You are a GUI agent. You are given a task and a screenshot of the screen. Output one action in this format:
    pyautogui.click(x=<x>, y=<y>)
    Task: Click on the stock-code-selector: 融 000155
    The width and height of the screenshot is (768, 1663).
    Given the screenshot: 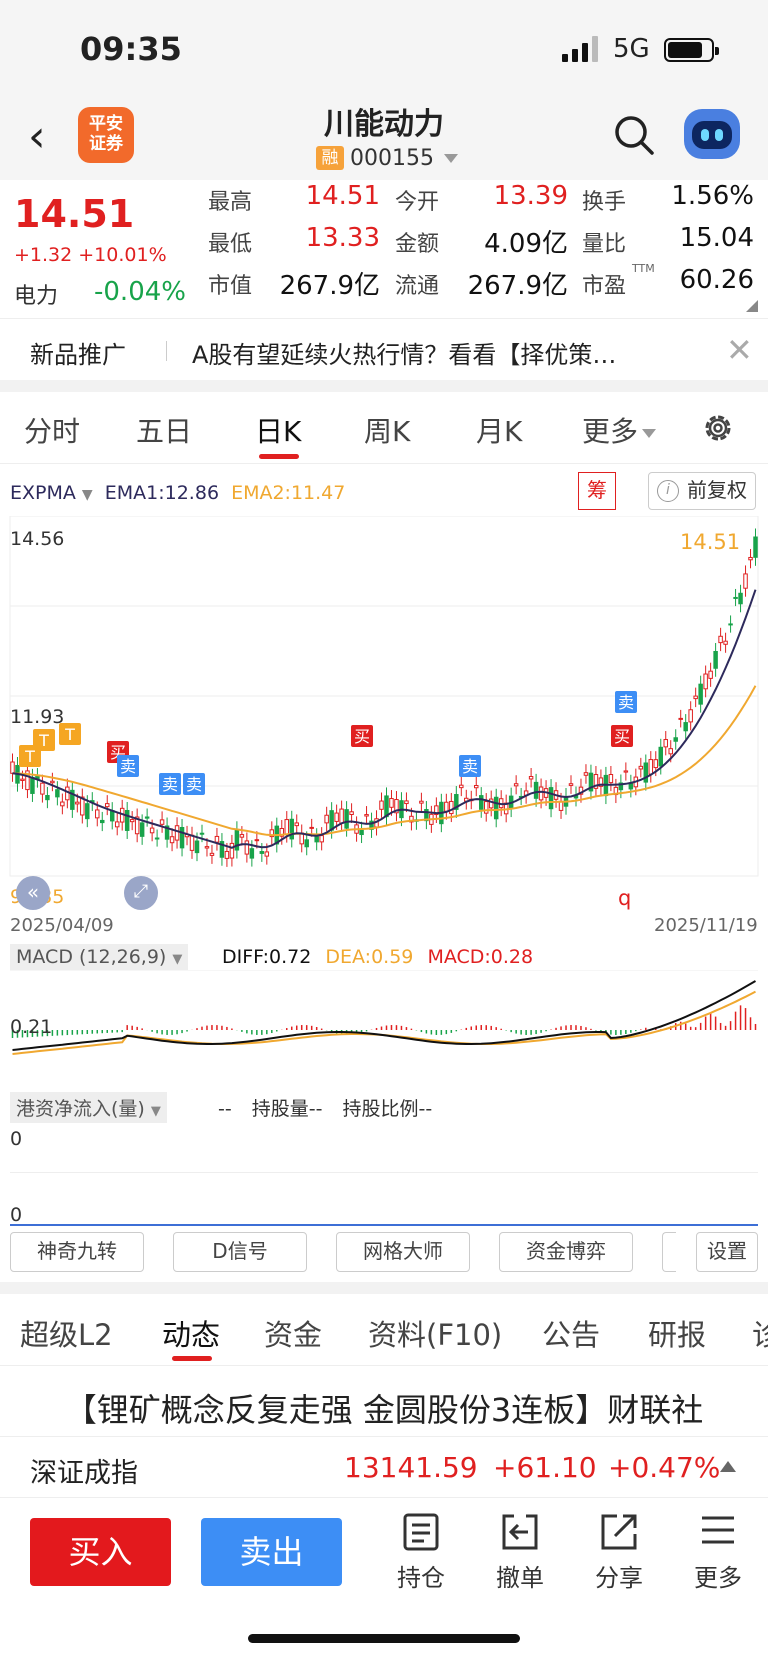 What is the action you would take?
    pyautogui.click(x=387, y=158)
    